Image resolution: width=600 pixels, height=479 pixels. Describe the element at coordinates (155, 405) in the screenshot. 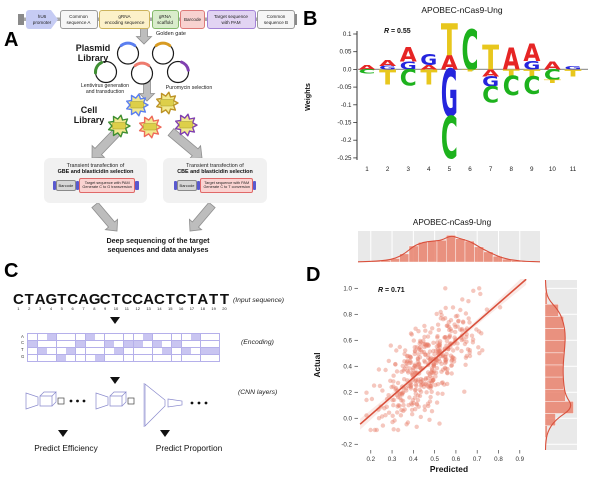

I see `flatten-funnel` at that location.